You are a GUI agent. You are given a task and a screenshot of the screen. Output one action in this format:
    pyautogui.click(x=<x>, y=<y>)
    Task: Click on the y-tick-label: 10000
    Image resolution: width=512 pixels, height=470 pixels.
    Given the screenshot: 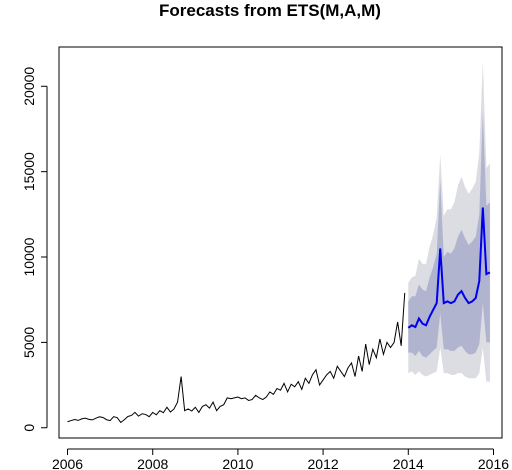 What is the action you would take?
    pyautogui.click(x=29, y=256)
    